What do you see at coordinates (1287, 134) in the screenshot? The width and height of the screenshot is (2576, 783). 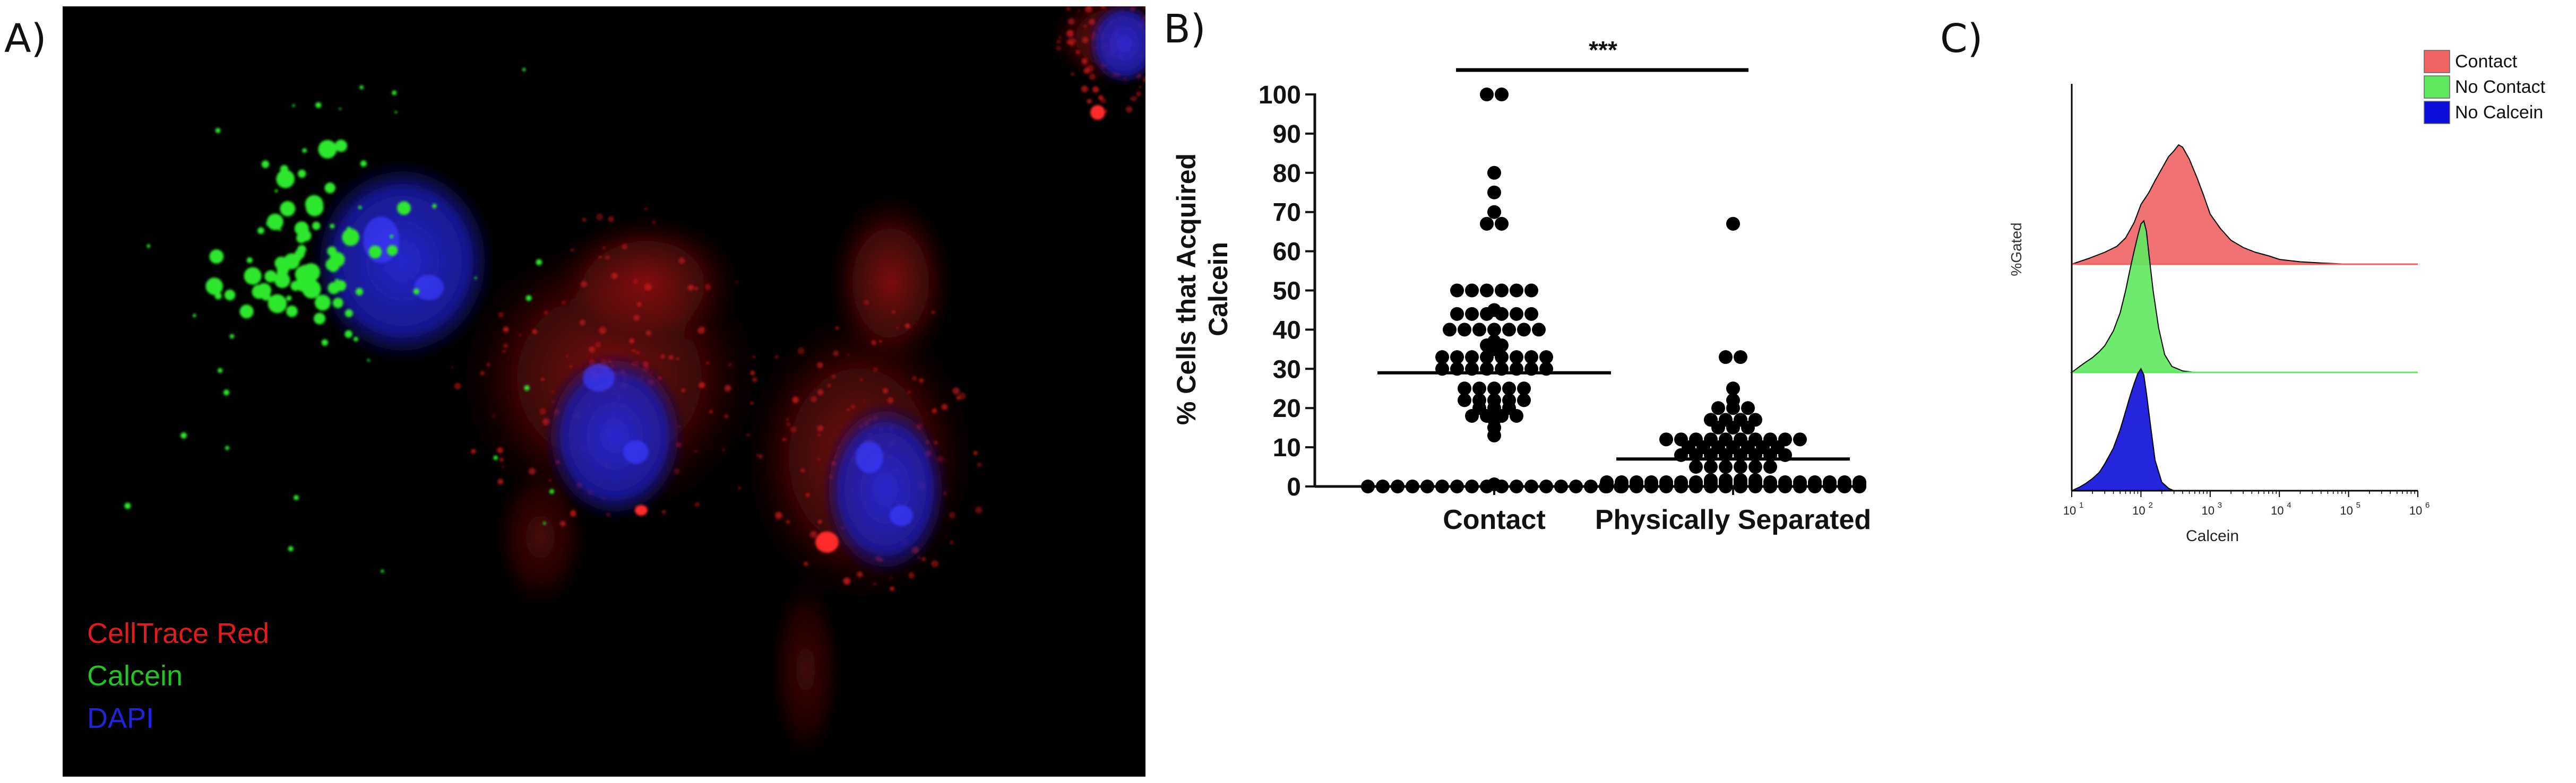 I see `y-tick-label: 90` at bounding box center [1287, 134].